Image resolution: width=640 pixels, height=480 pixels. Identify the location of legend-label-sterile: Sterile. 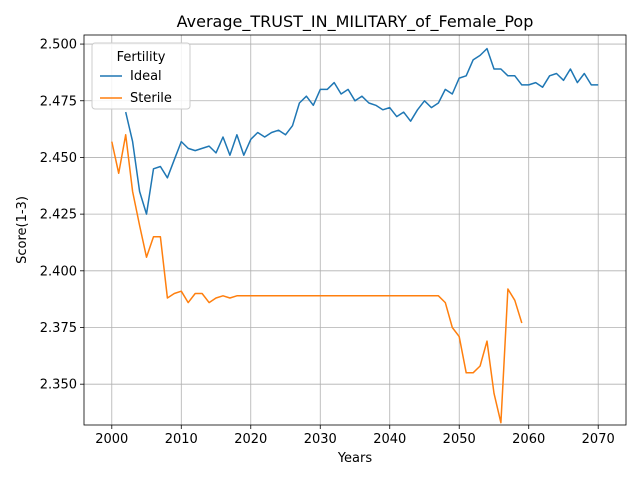
(151, 98).